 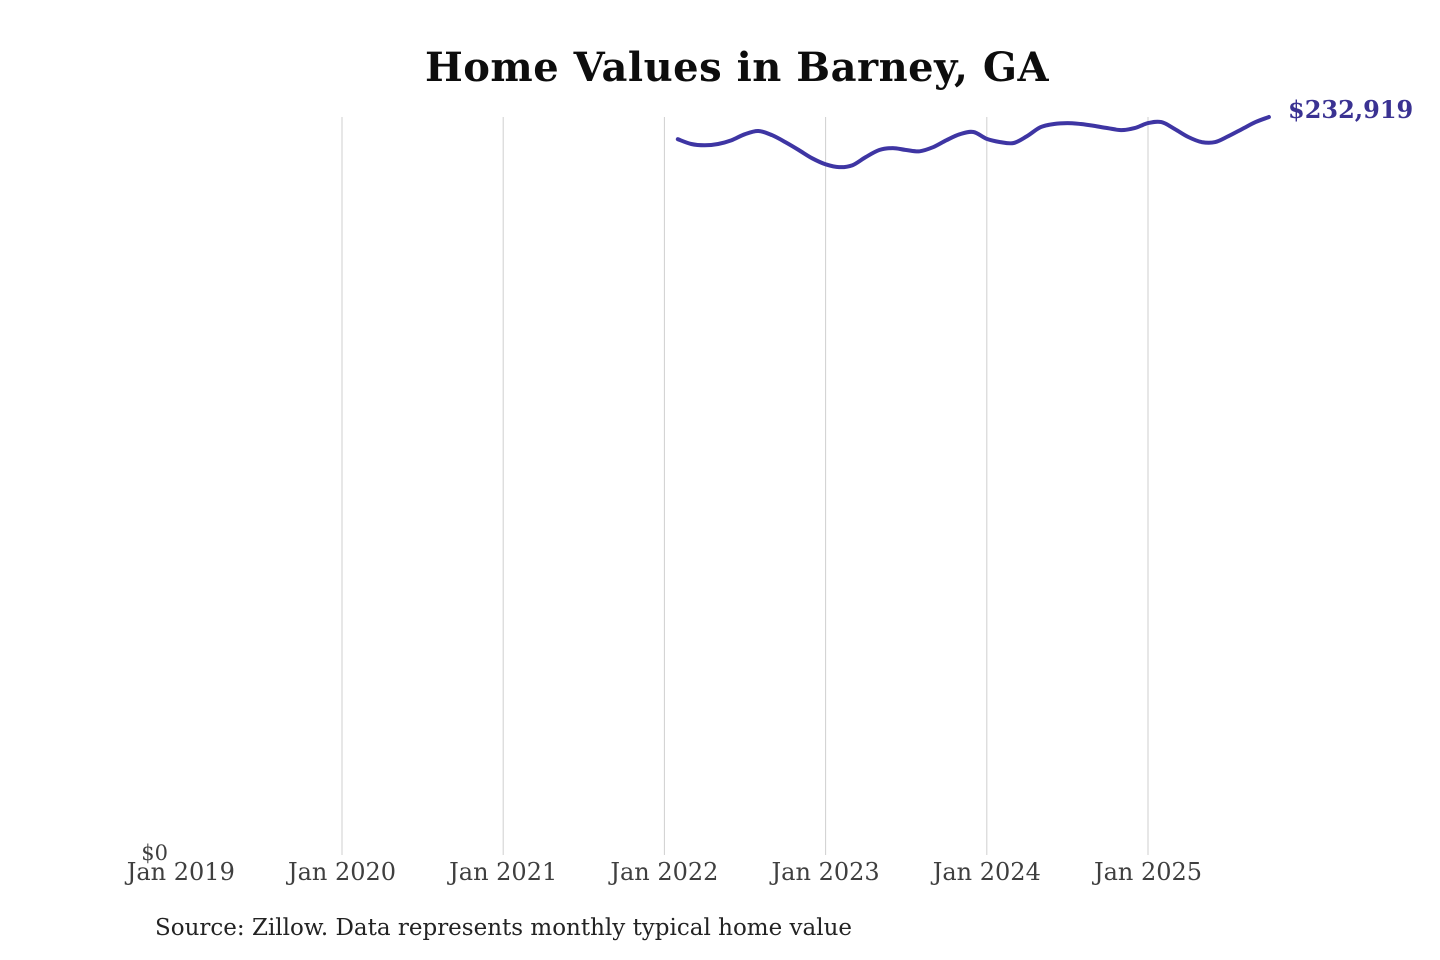 What do you see at coordinates (154, 853) in the screenshot?
I see `y-zero-tick-label: $0` at bounding box center [154, 853].